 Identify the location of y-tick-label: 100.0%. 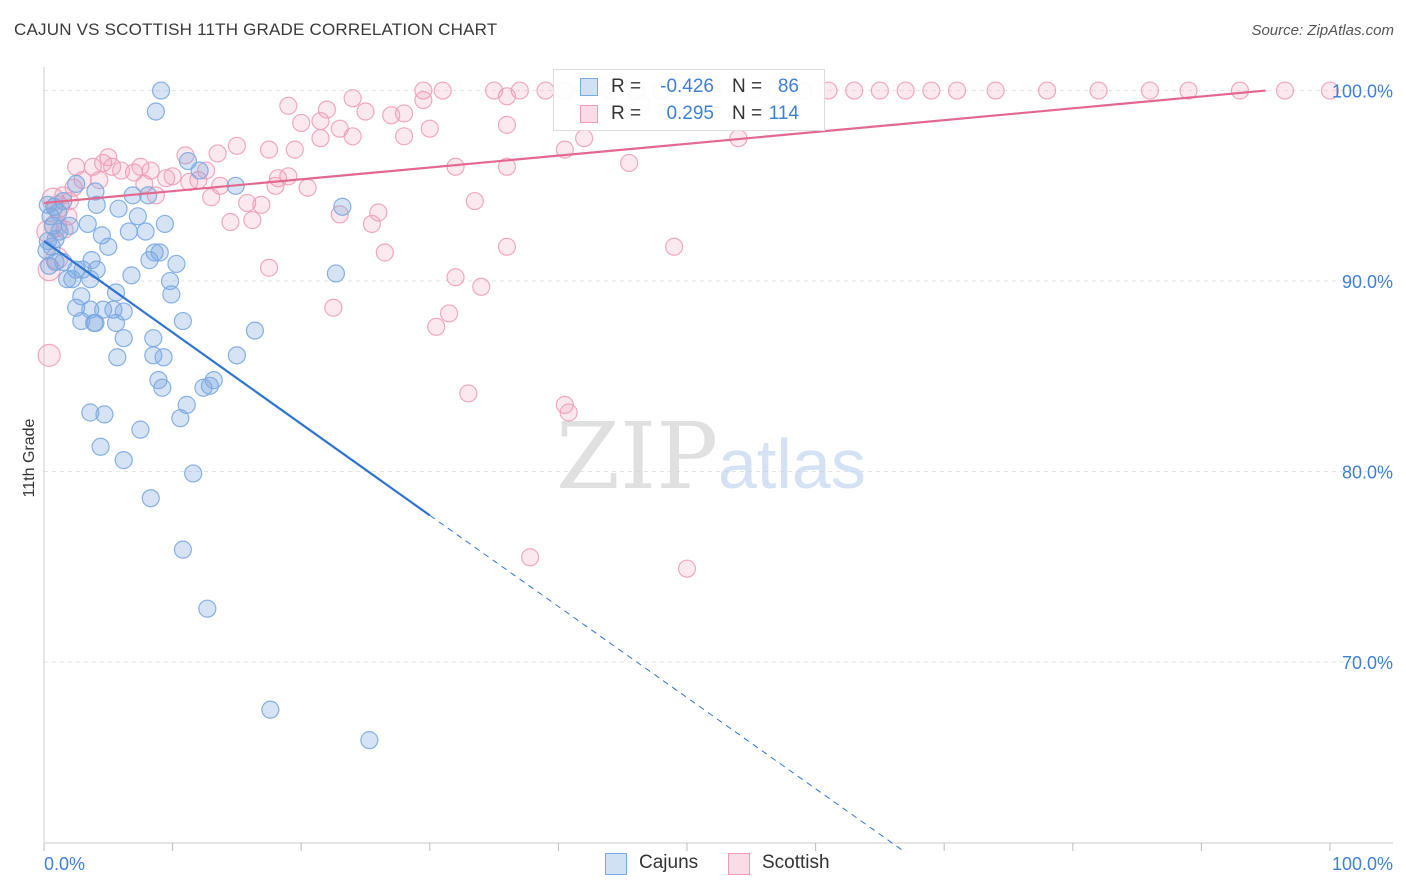
(1362, 92).